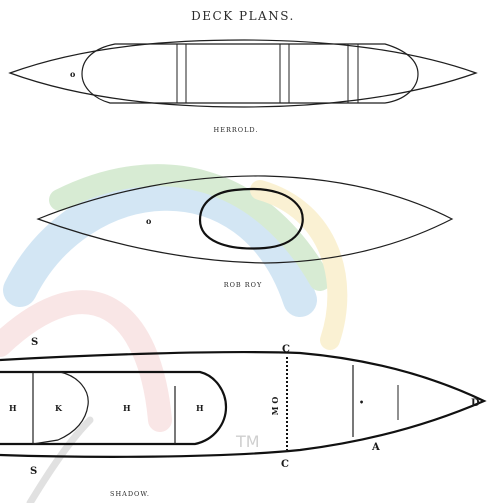  I want to click on watermark-swoosh, so click(60, 459).